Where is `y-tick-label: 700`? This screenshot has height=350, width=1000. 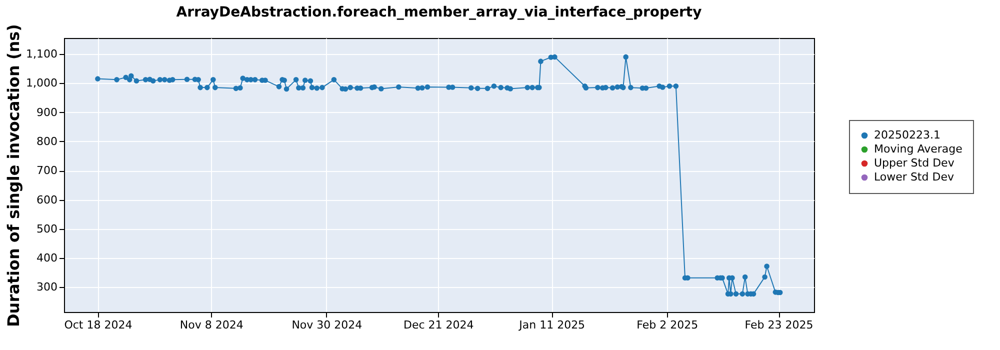 y-tick-label: 700 is located at coordinates (47, 171).